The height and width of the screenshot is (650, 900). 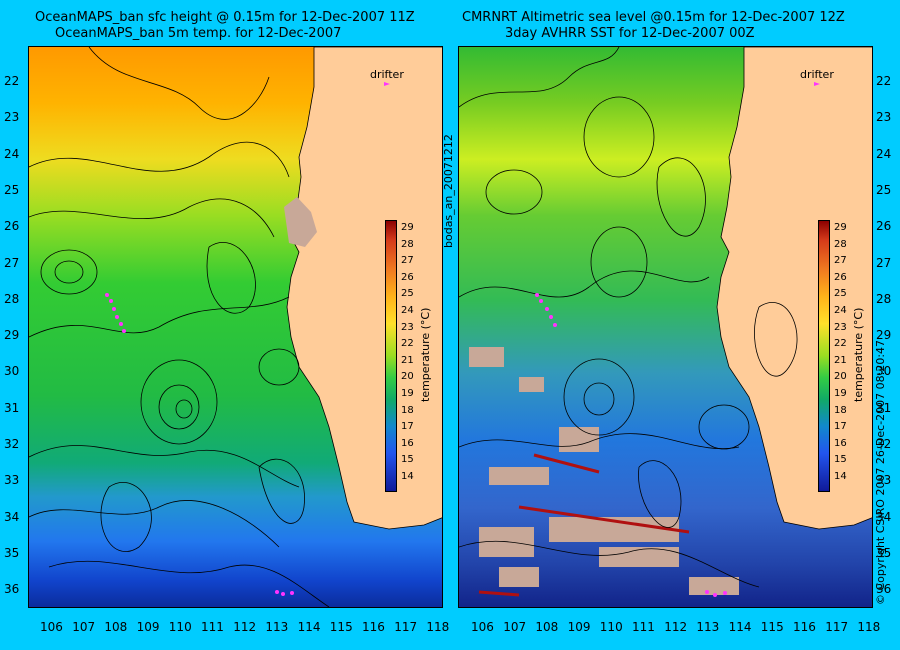 I want to click on left-drifter-label: drifter, so click(x=387, y=74).